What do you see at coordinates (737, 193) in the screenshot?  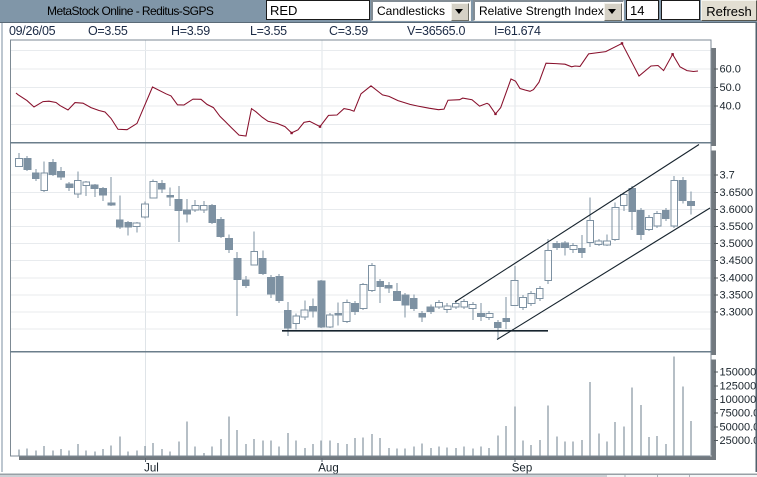 I see `svg-text: 3.6500` at bounding box center [737, 193].